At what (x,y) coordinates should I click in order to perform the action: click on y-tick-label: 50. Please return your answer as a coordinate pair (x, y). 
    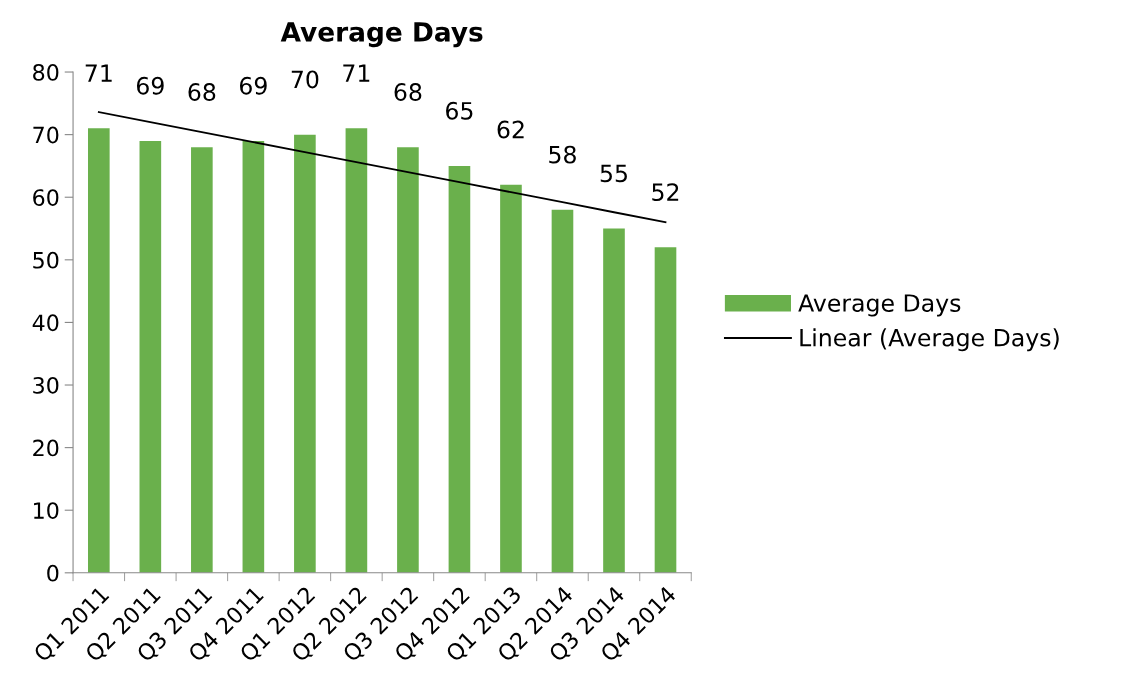
    Looking at the image, I should click on (46, 260).